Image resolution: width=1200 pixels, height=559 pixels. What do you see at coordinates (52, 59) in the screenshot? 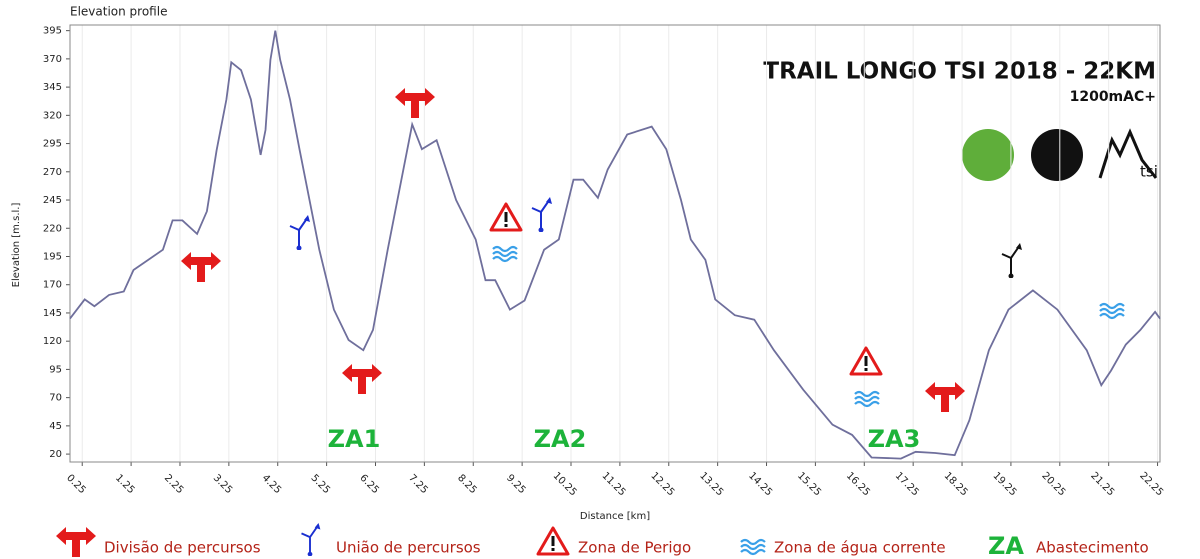
I see `y-tick-label: 370` at bounding box center [52, 59].